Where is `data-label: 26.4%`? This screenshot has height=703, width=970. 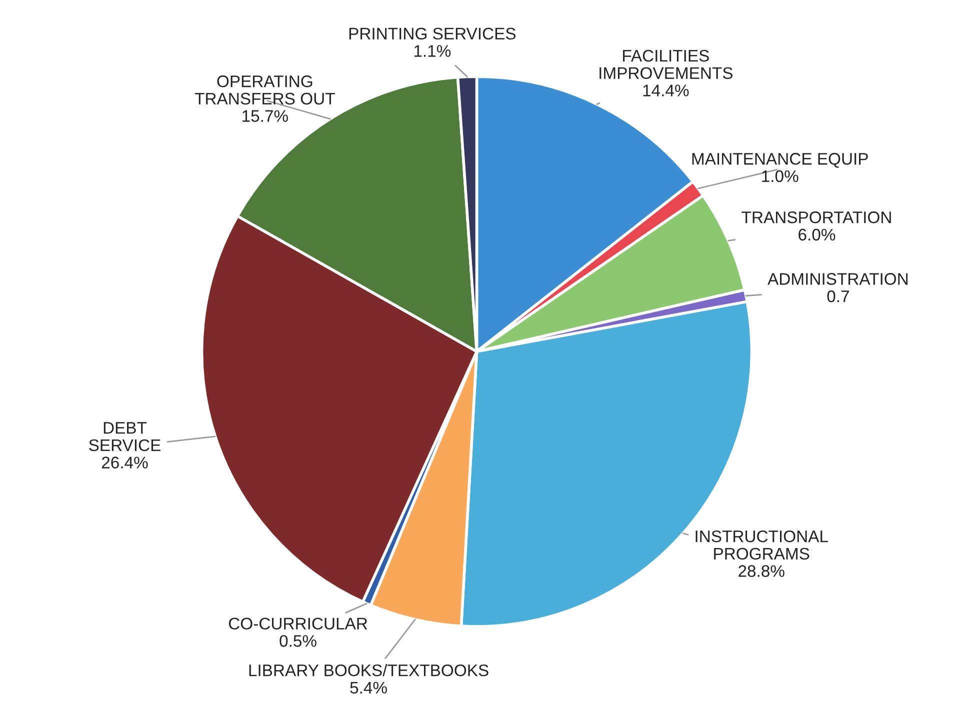
data-label: 26.4% is located at coordinates (125, 462).